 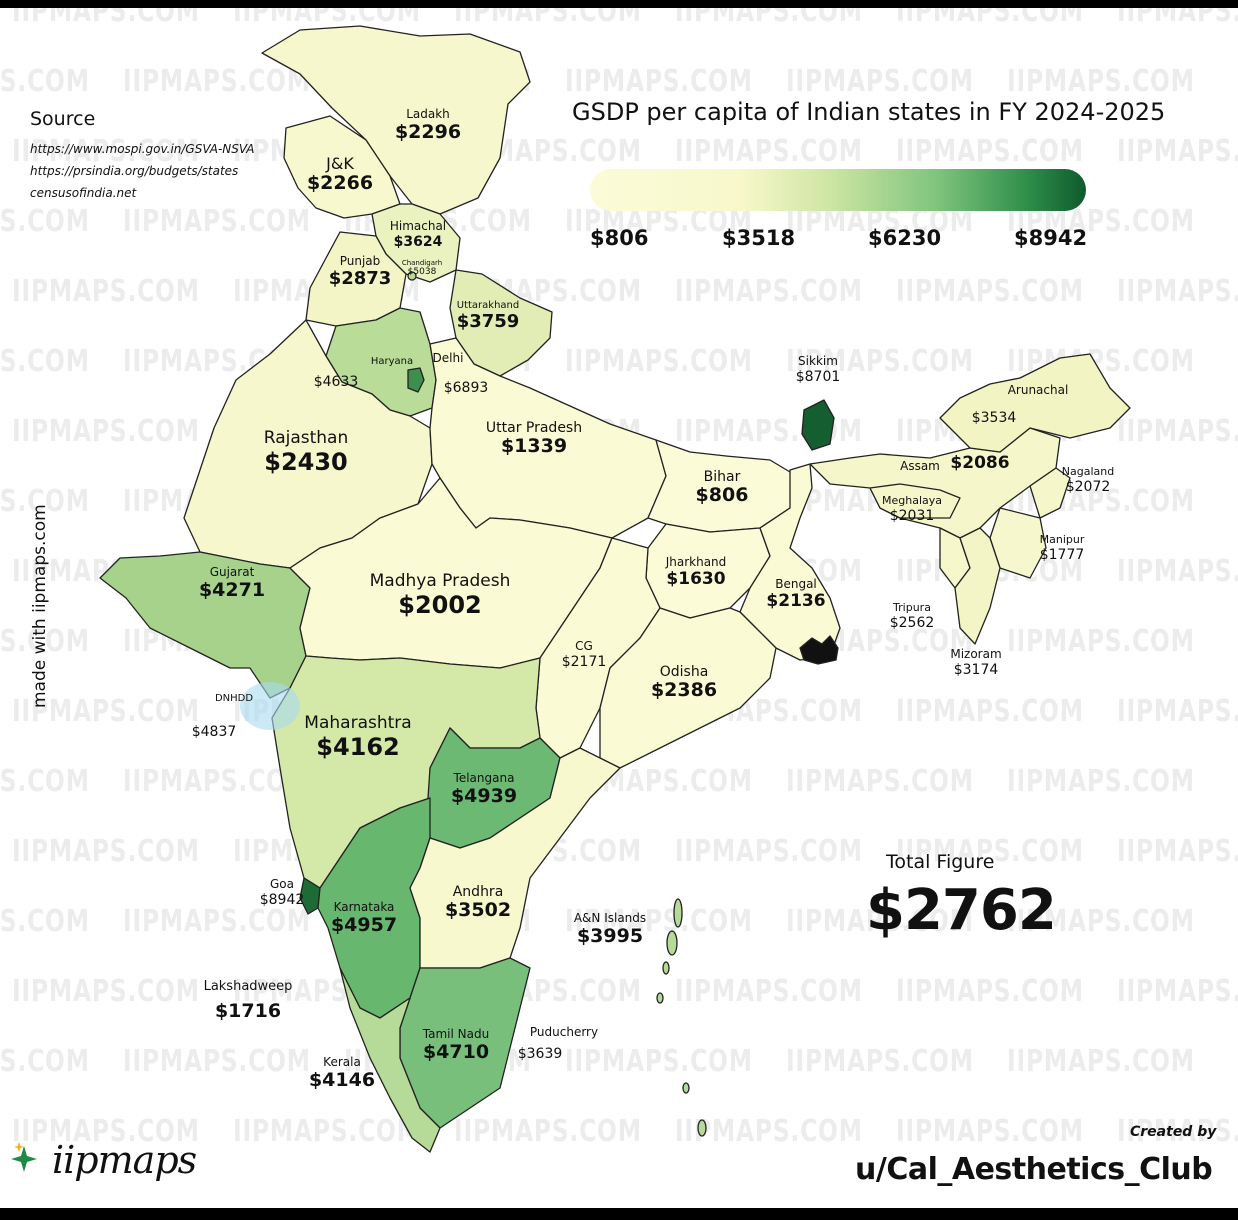 I want to click on region-ladakh, so click(x=396, y=120).